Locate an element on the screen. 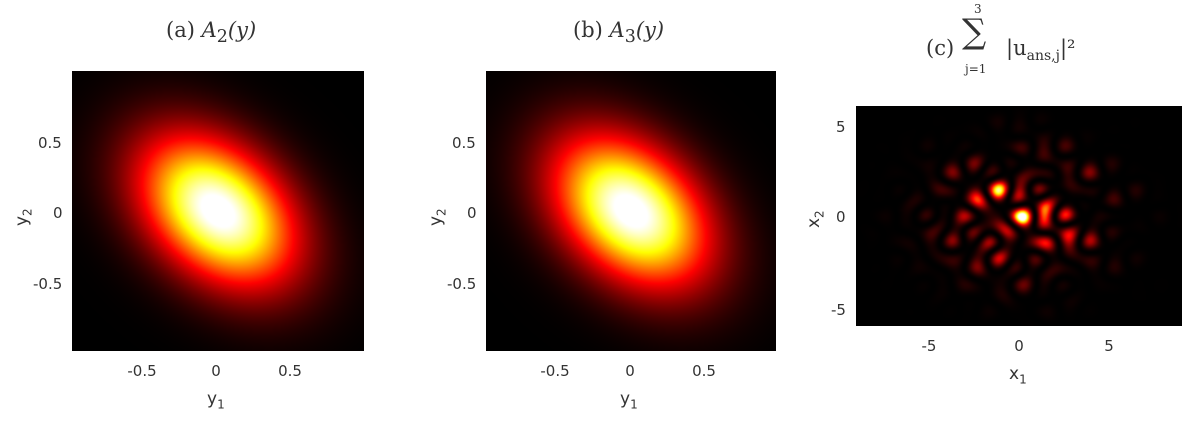 Image resolution: width=1182 pixels, height=421 pixels. panel-b-title-sub: 3 is located at coordinates (630, 37).